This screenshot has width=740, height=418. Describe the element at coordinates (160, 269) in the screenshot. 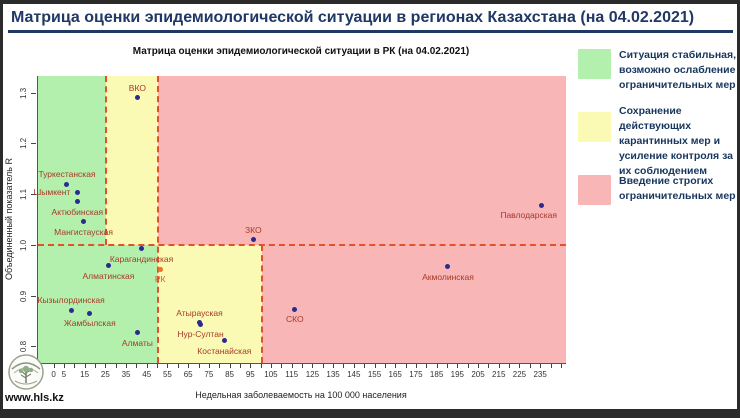

I see `data-point-РК` at that location.